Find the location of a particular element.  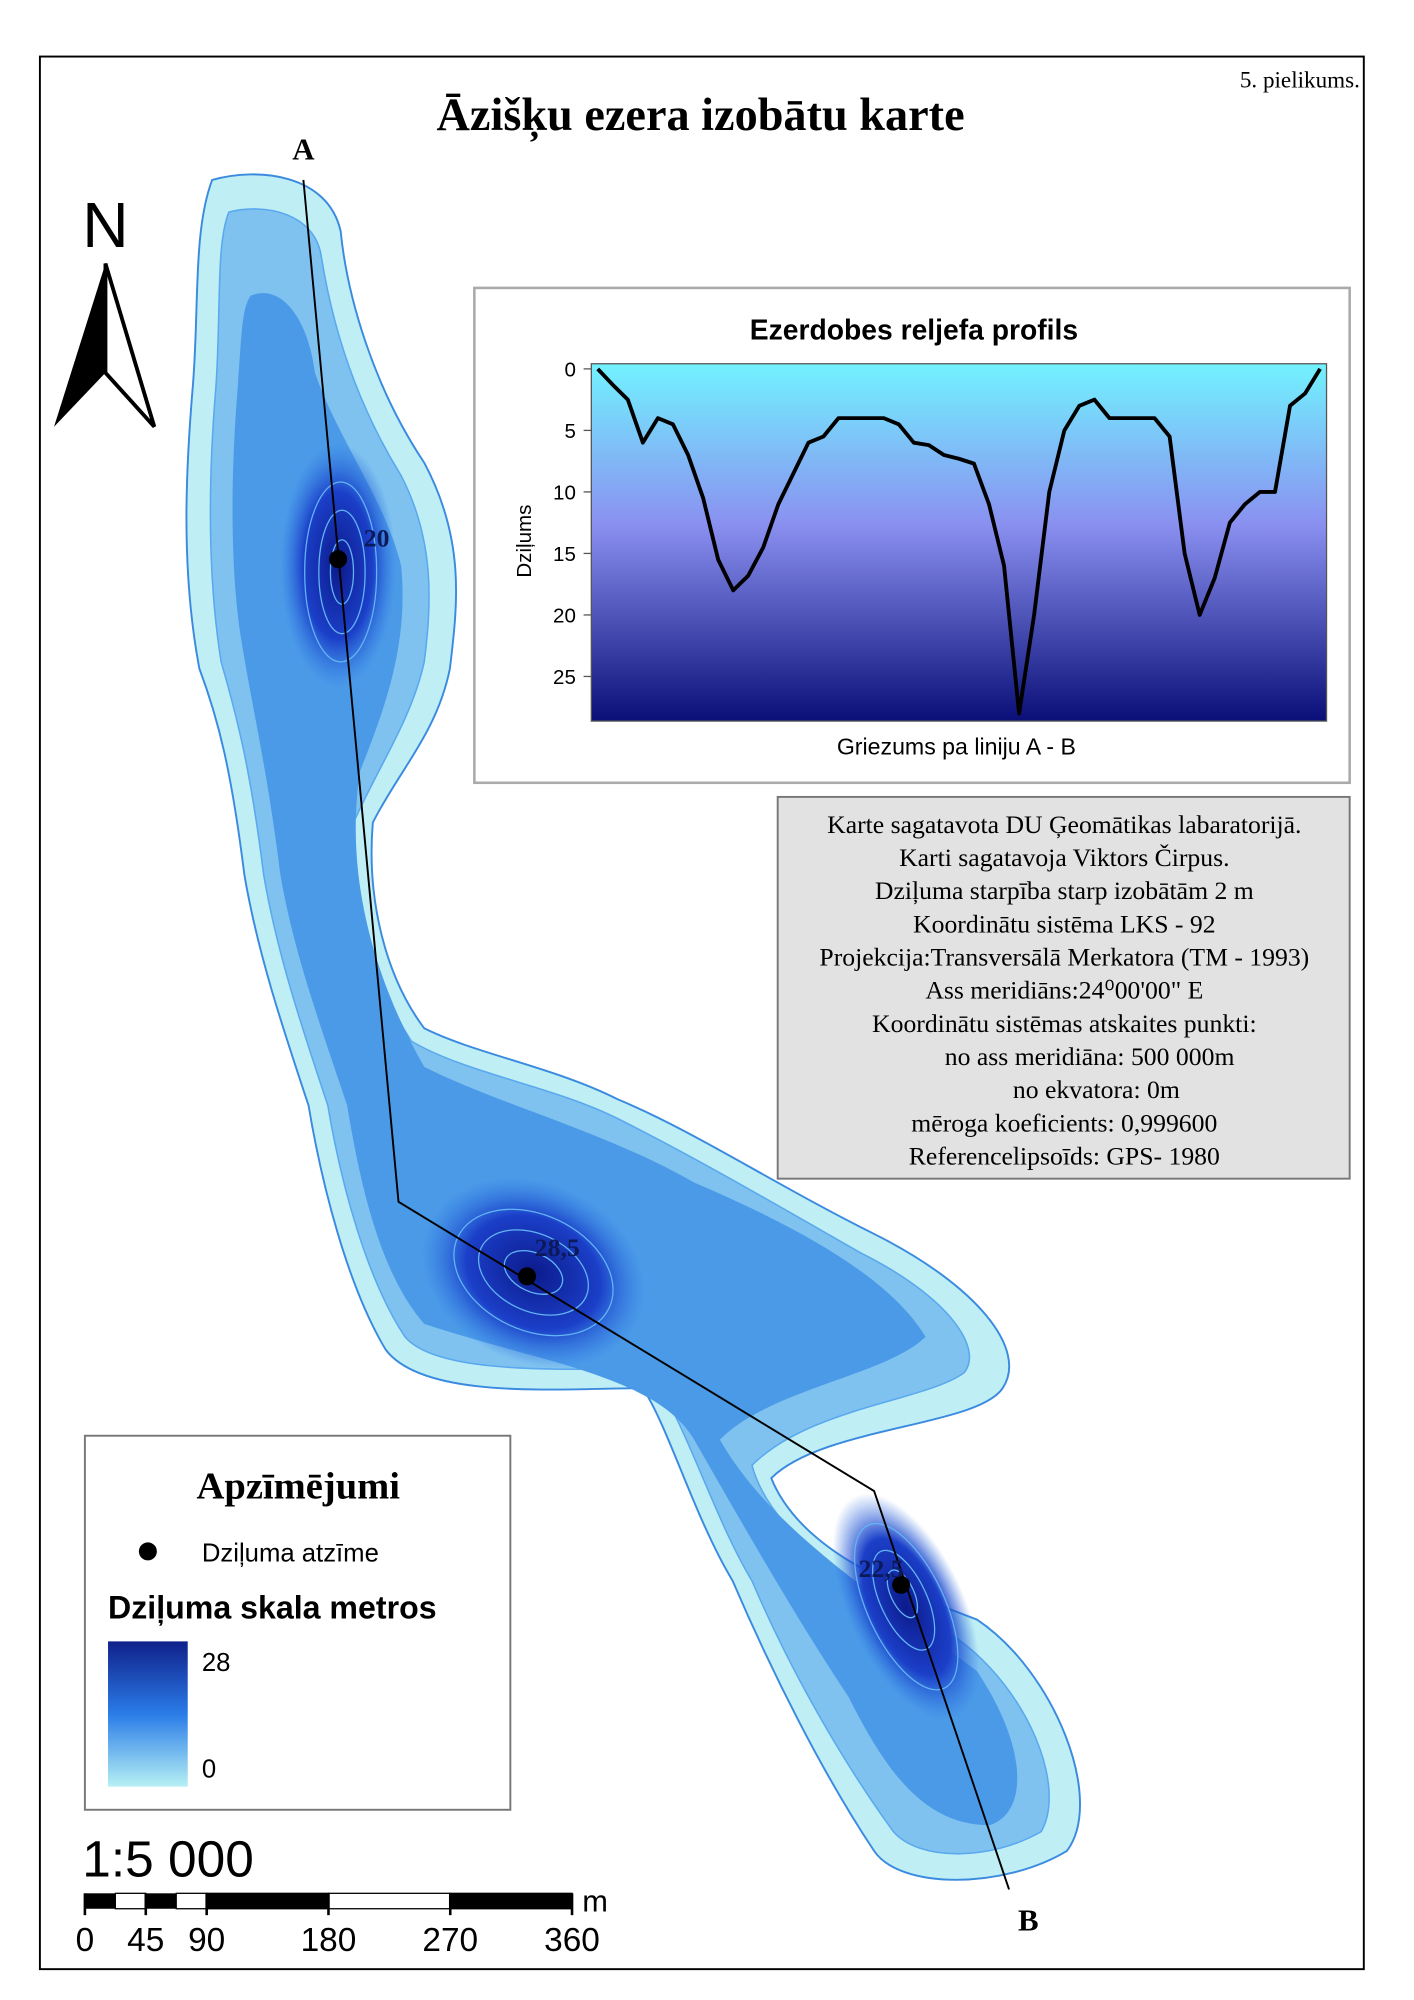

legend-scale-title: Dziļuma skala metros is located at coordinates (272, 1607).